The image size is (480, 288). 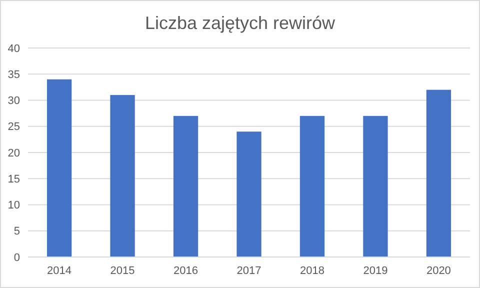 What do you see at coordinates (14, 179) in the screenshot?
I see `y-tick-label: 15` at bounding box center [14, 179].